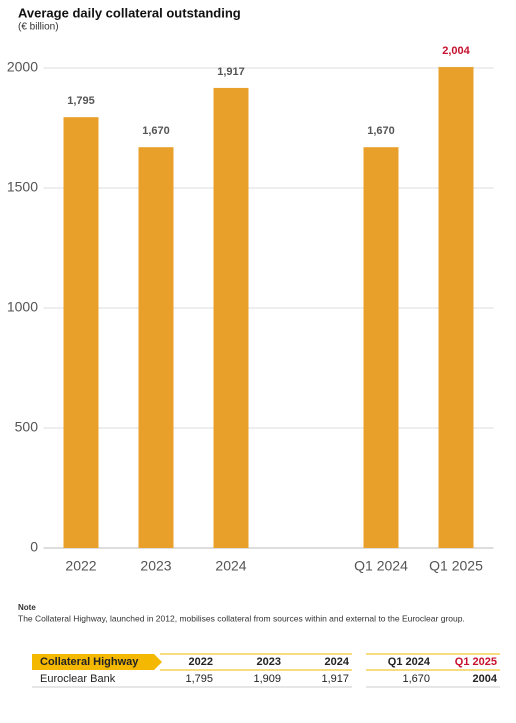 This screenshot has height=723, width=516. I want to click on y-tick-label: 500, so click(27, 427).